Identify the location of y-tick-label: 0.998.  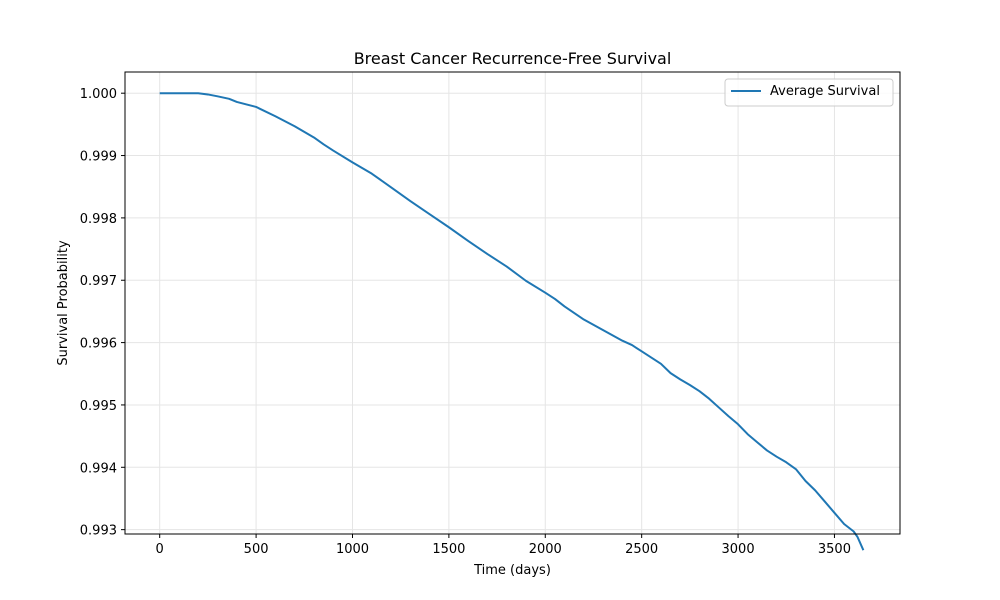
(98, 219).